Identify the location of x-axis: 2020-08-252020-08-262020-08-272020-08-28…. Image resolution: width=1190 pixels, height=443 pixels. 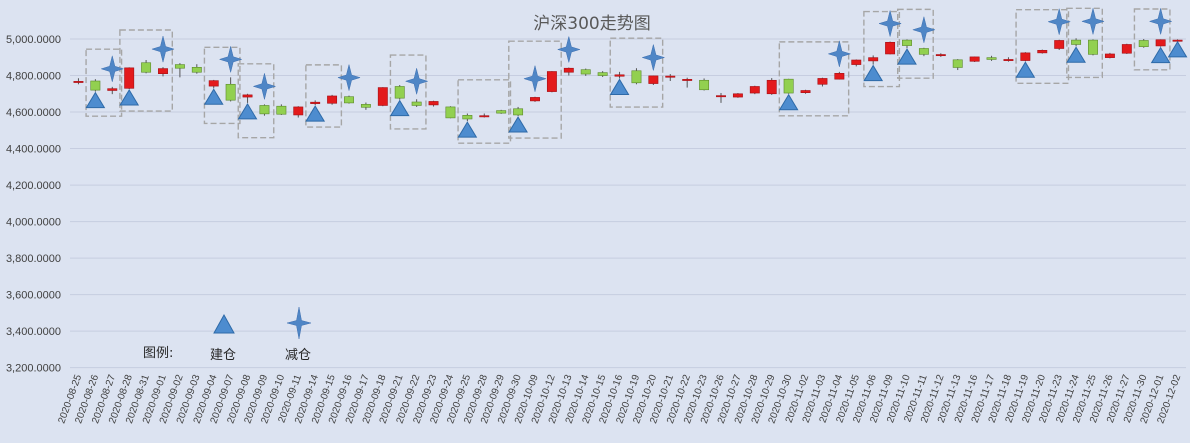
(619, 399).